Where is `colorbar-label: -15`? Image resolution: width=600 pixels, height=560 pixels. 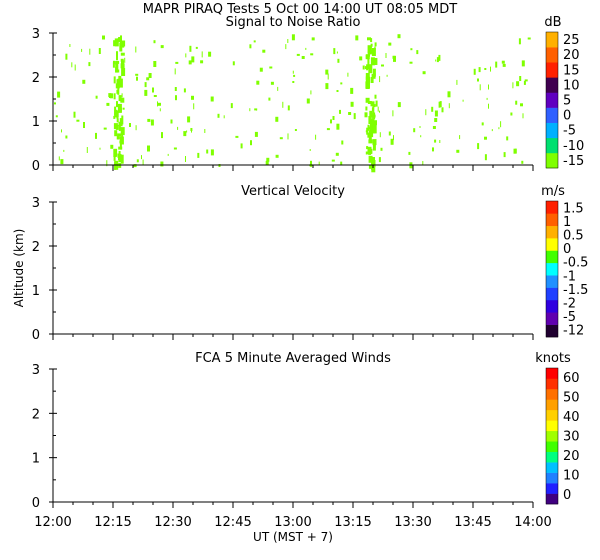
colorbar-label: -15 is located at coordinates (573, 161).